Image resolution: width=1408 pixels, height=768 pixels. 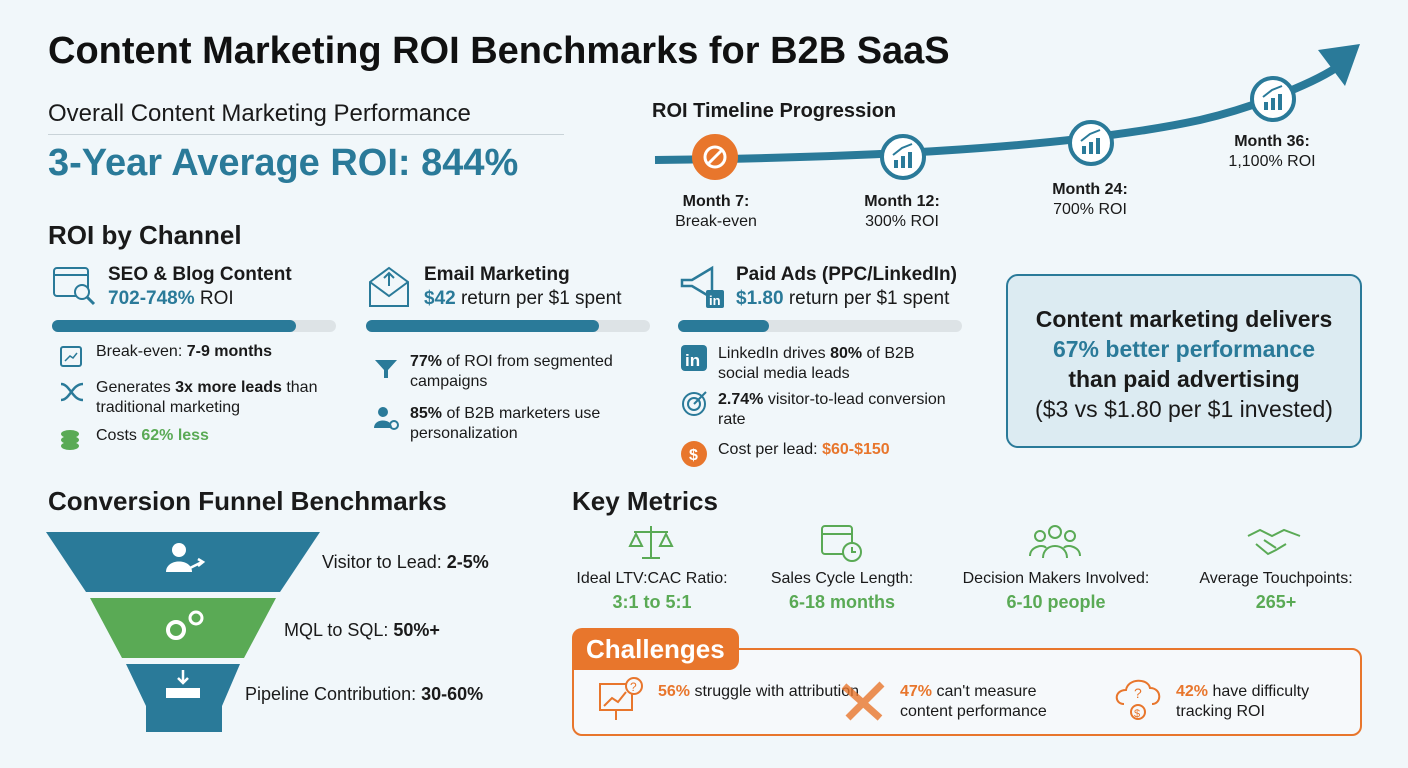 What do you see at coordinates (183, 684) in the screenshot?
I see `pipeline-icon` at bounding box center [183, 684].